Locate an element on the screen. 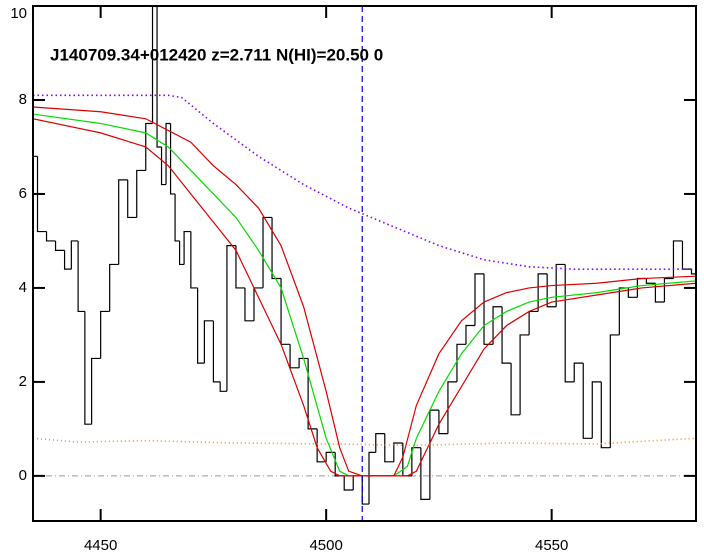 The height and width of the screenshot is (556, 704). y-tick-label: 8 is located at coordinates (23, 99).